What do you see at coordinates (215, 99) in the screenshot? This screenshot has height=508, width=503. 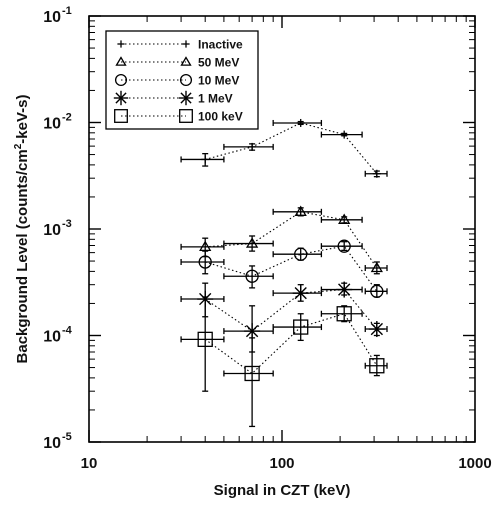 I see `legend-label: 1 MeV` at bounding box center [215, 99].